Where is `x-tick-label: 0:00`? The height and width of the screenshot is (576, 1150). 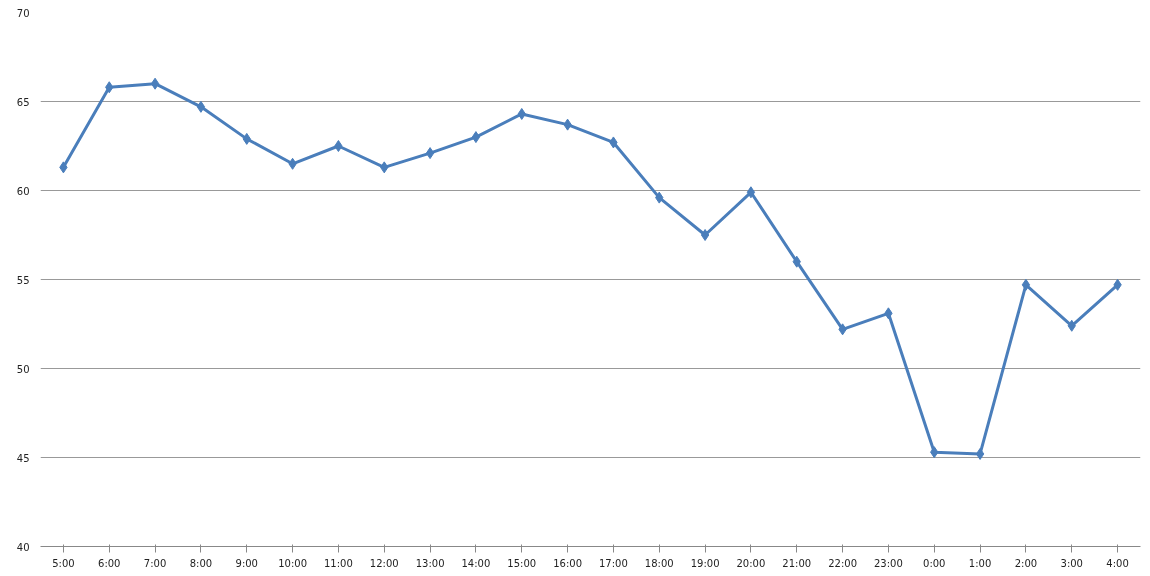
x-tick-label: 0:00 is located at coordinates (934, 563).